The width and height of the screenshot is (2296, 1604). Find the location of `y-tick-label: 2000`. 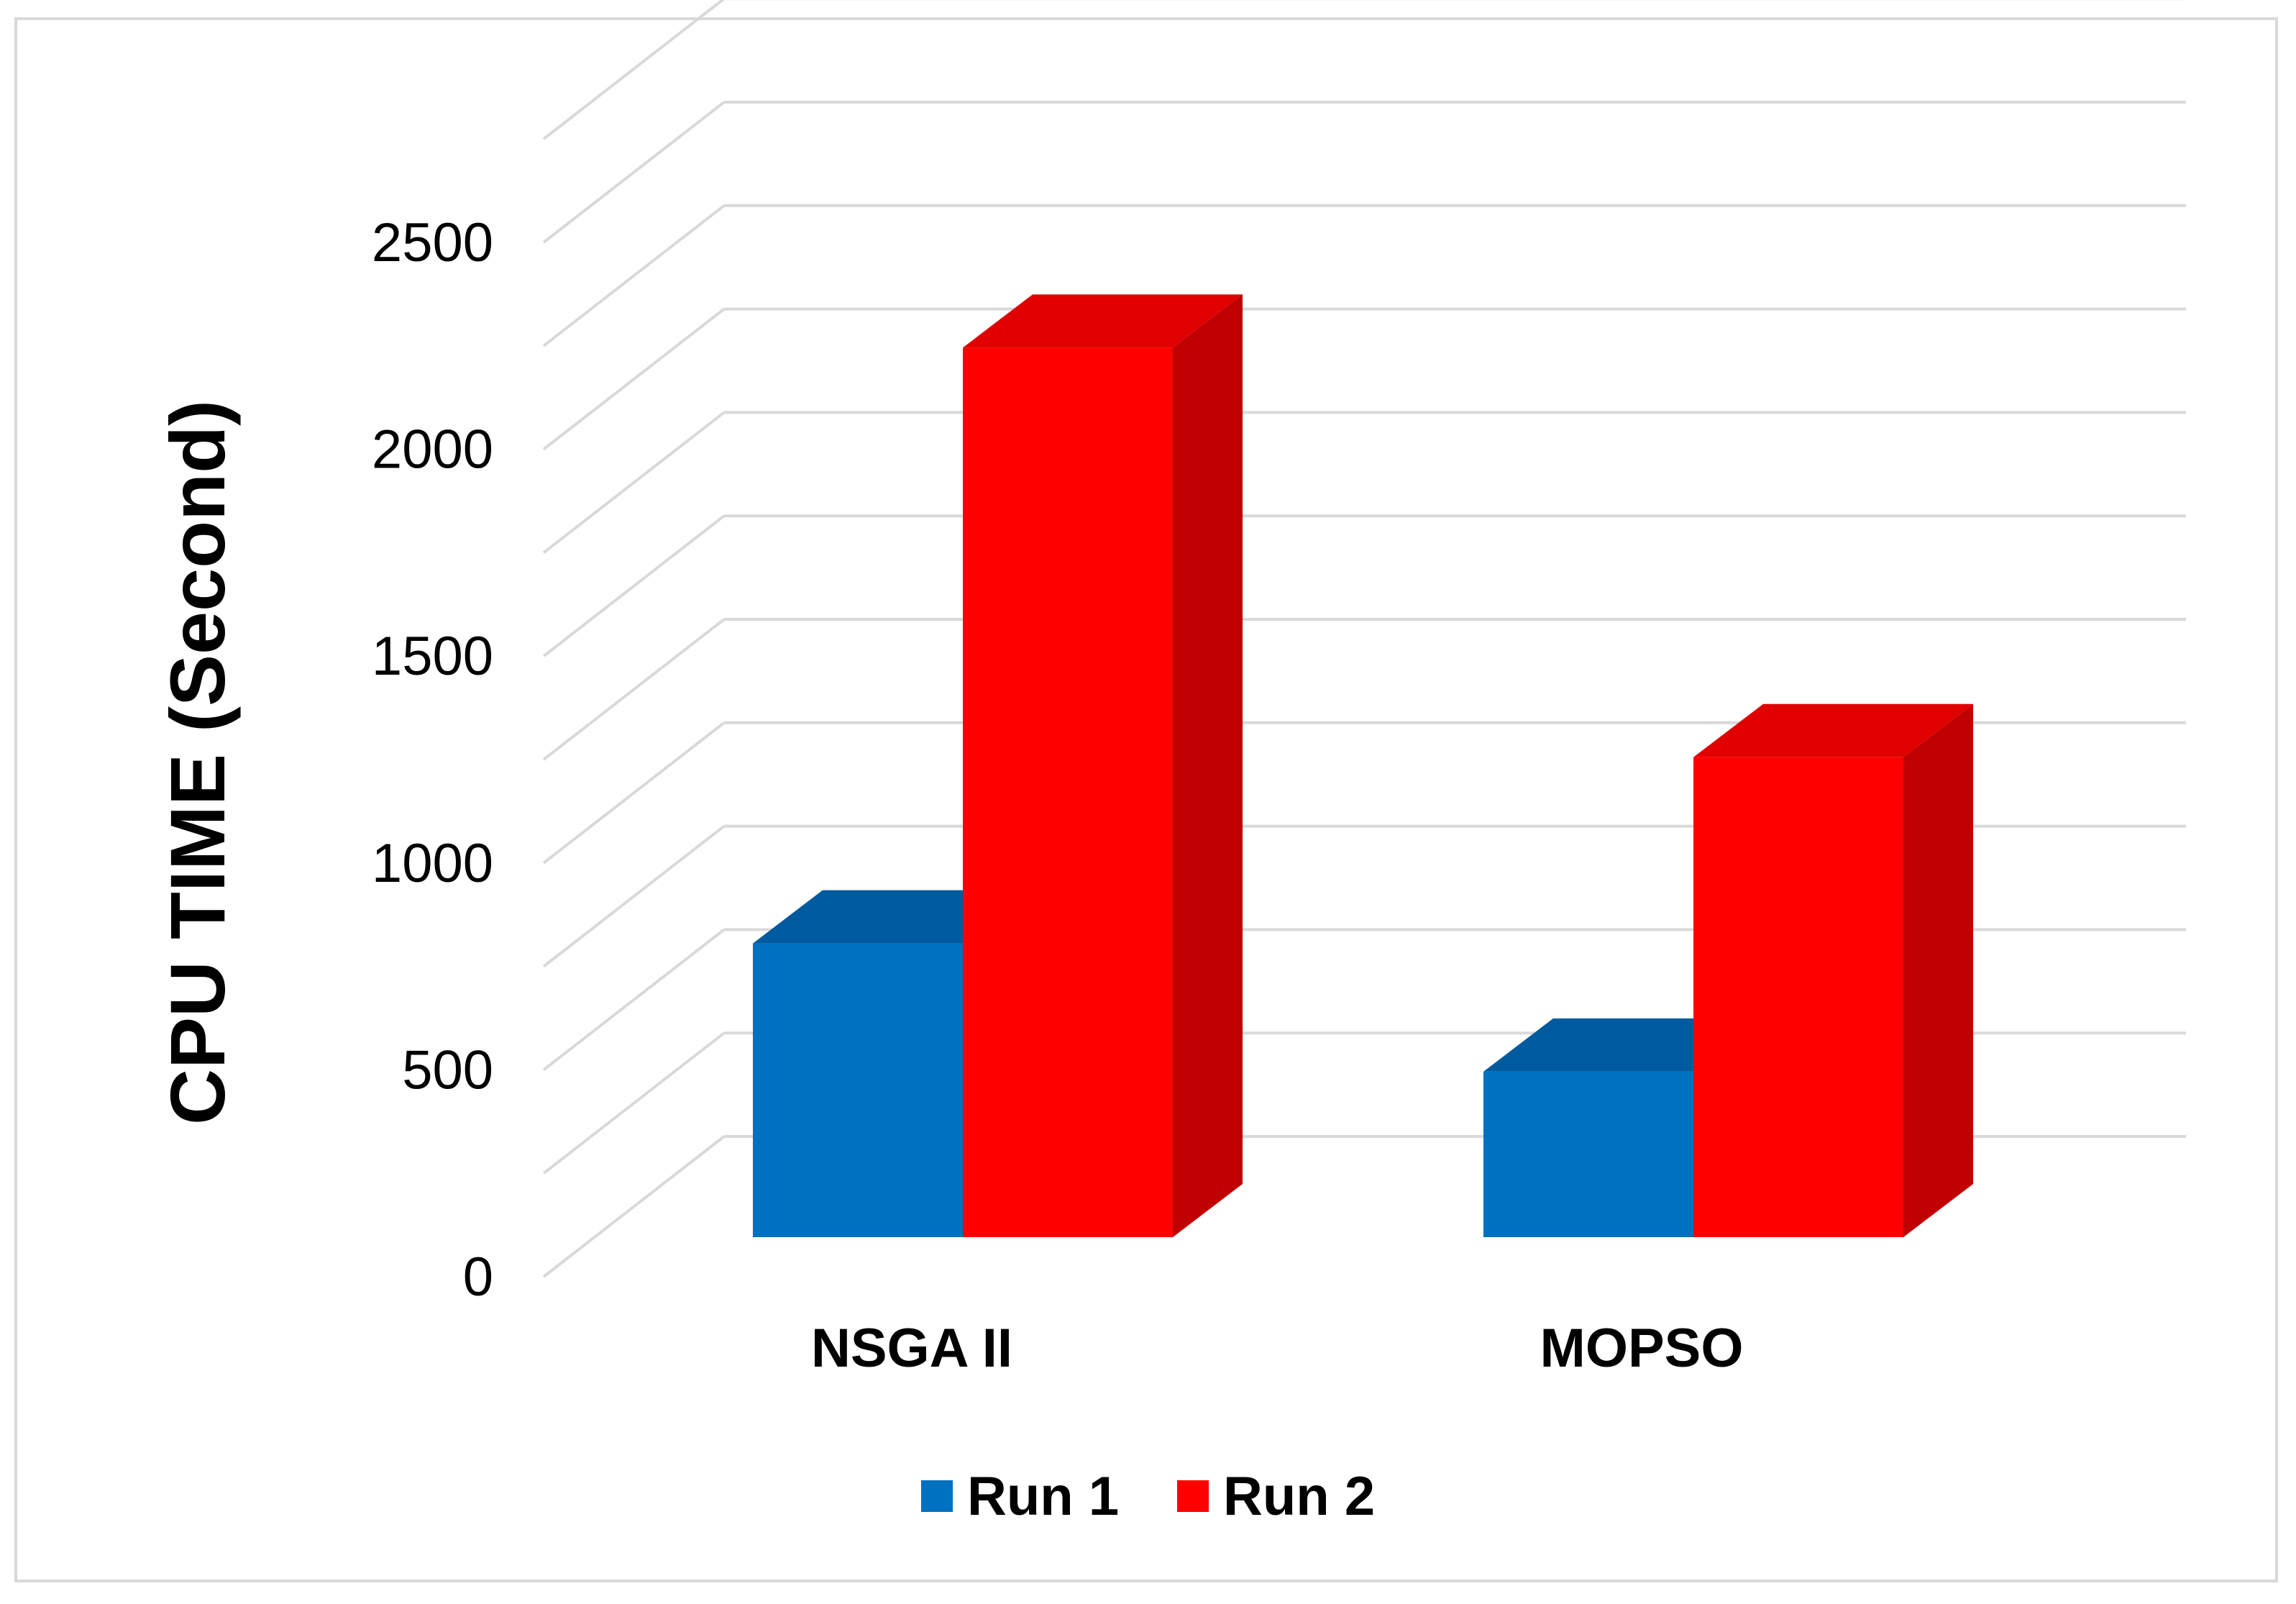

y-tick-label: 2000 is located at coordinates (432, 449).